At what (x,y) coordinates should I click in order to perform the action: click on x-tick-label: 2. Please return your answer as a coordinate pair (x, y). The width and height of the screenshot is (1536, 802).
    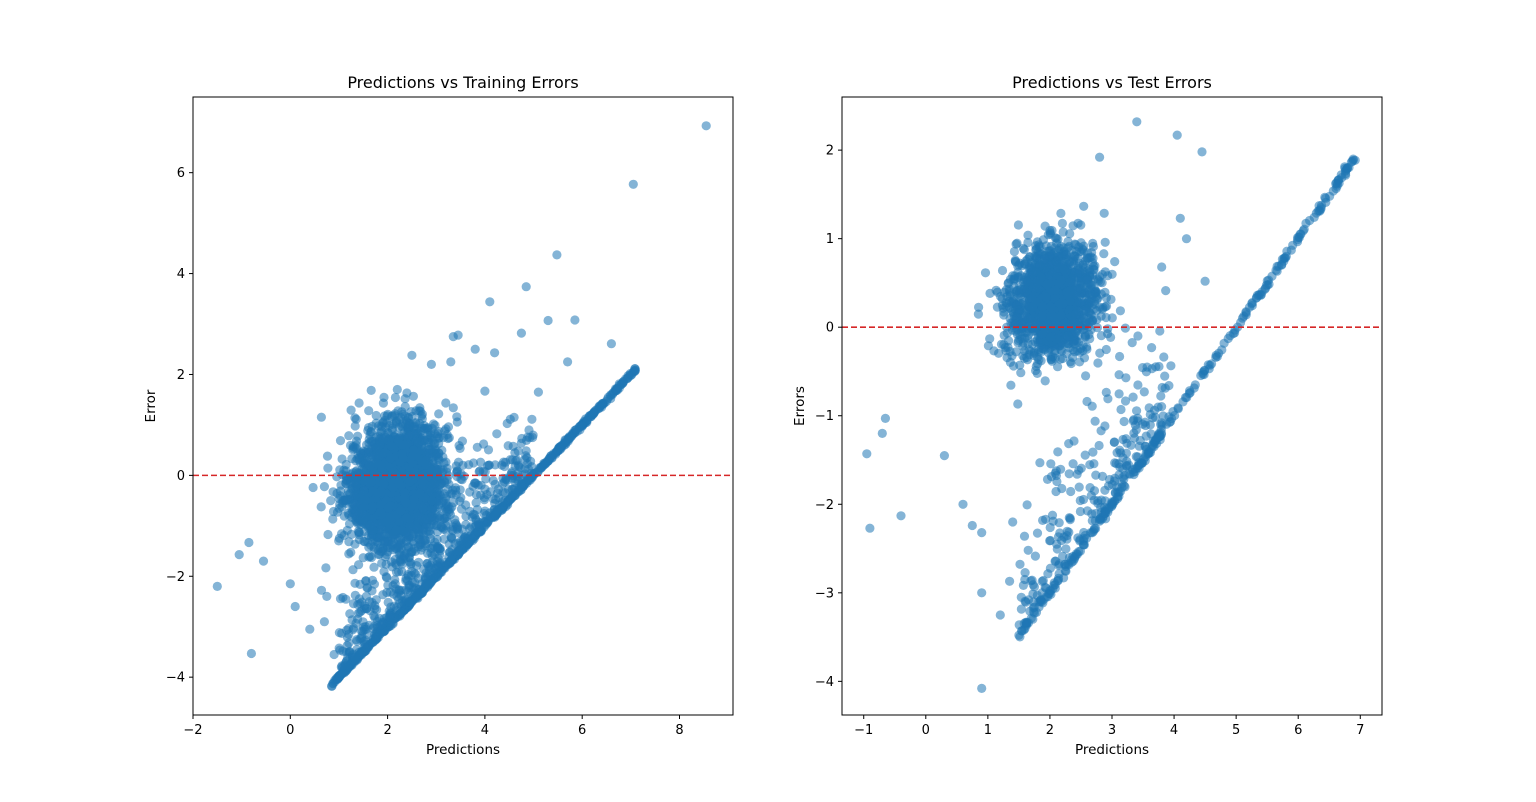
    Looking at the image, I should click on (387, 730).